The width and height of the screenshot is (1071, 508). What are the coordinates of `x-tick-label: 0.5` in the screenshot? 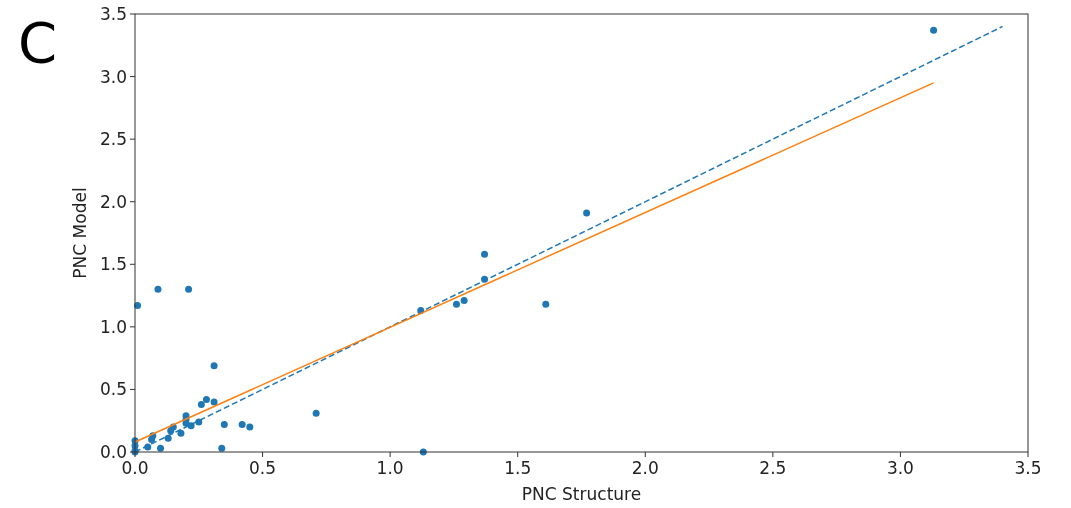 It's located at (263, 468).